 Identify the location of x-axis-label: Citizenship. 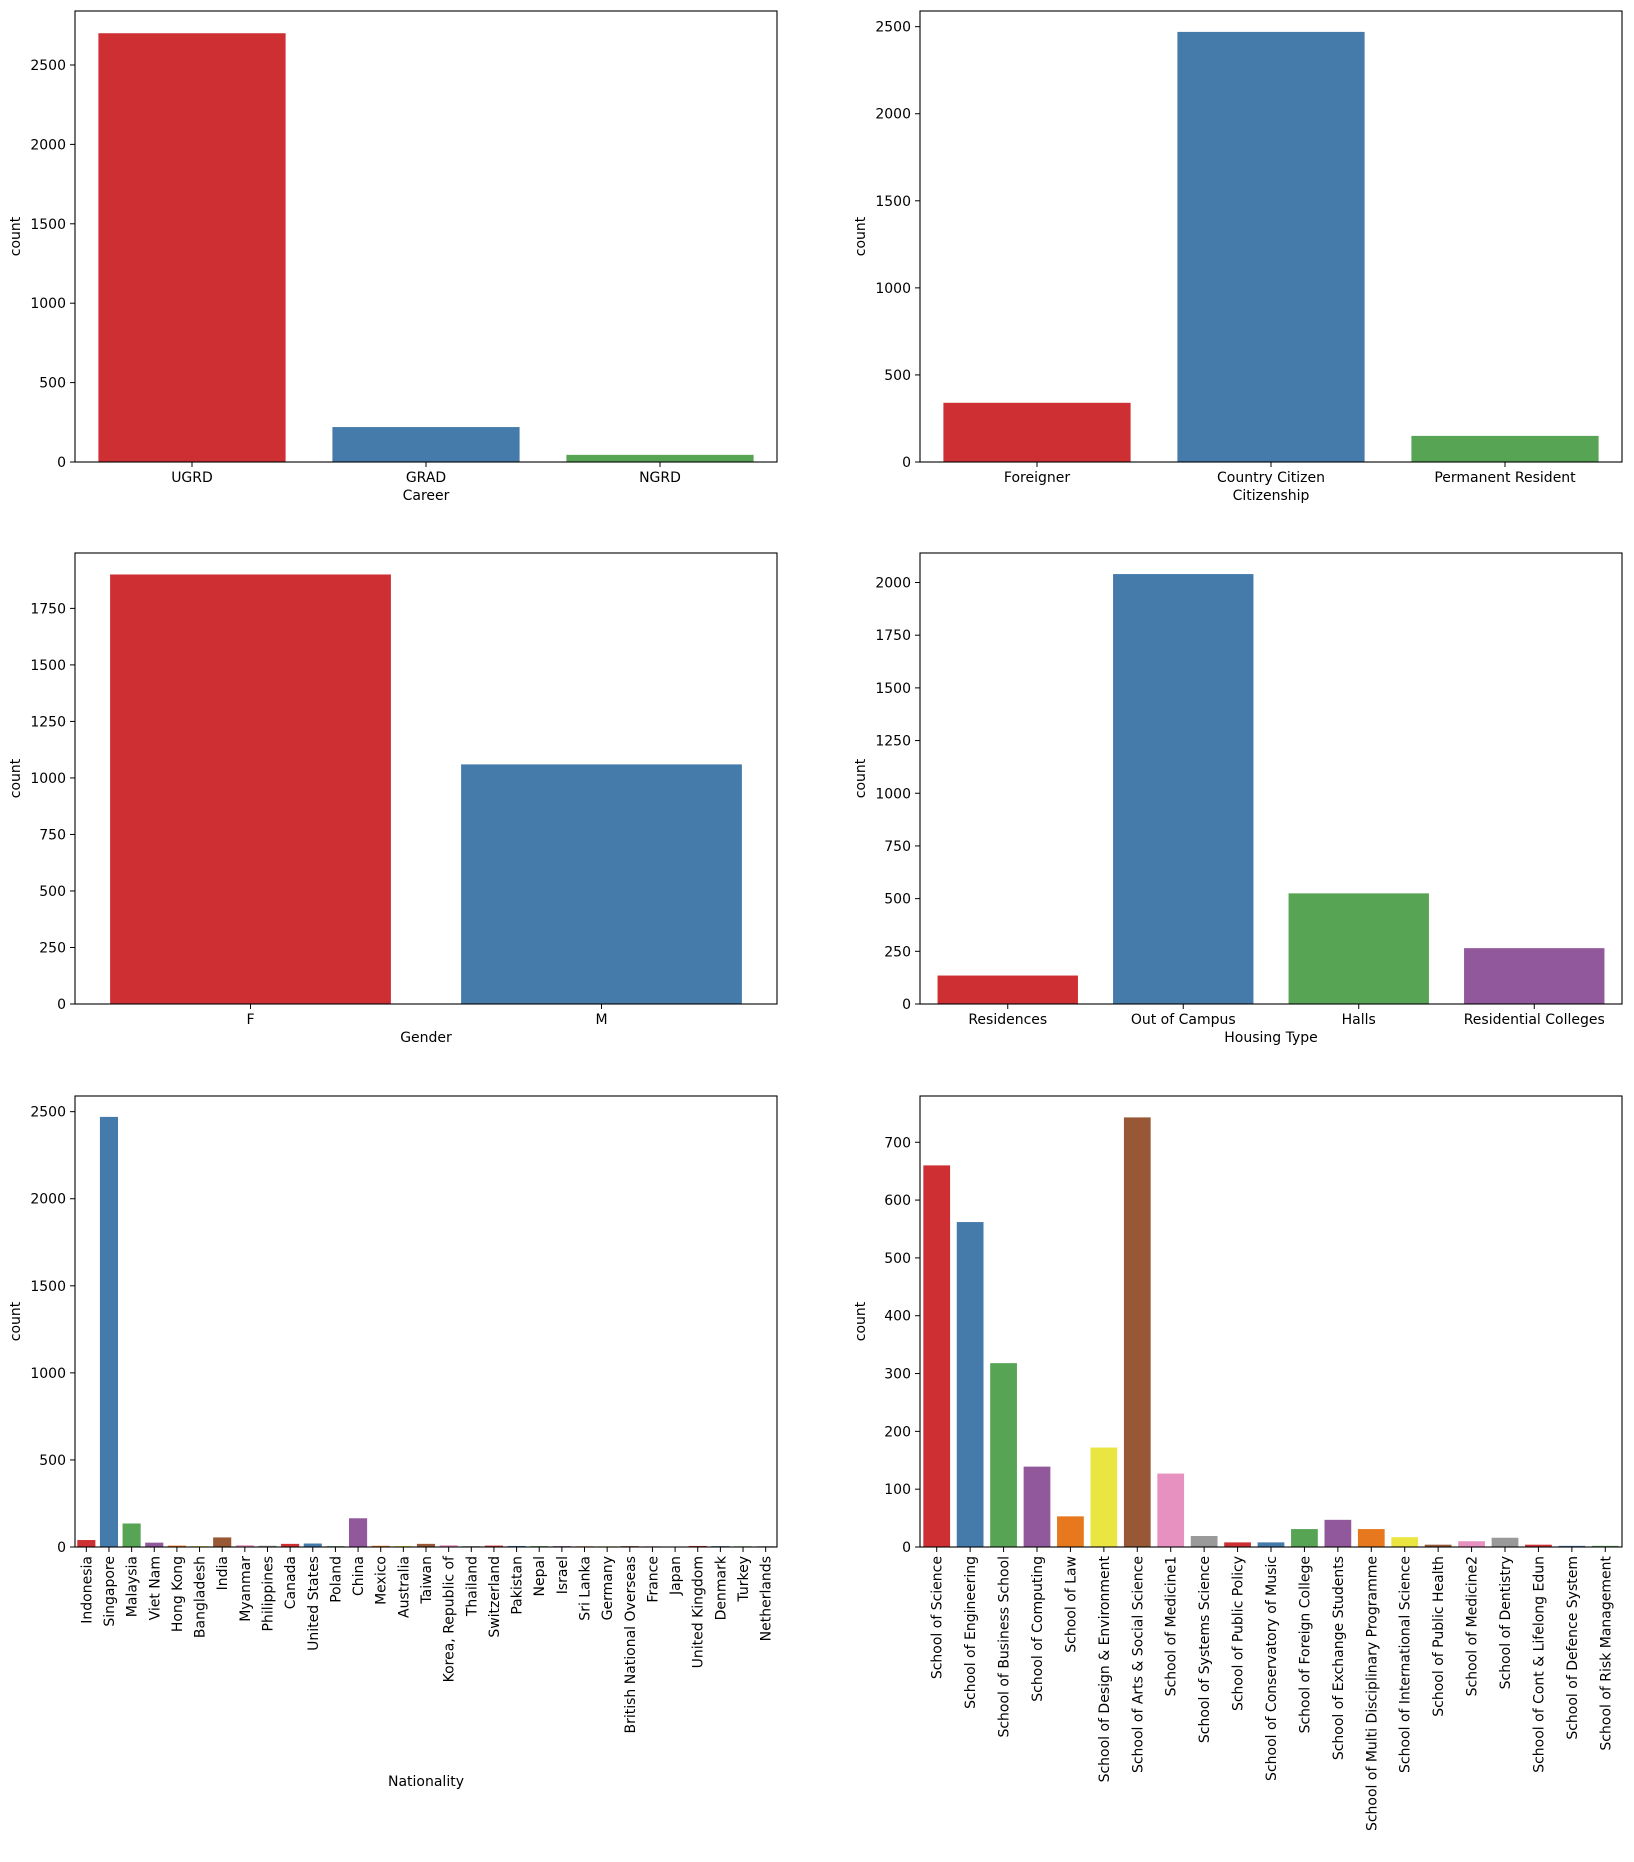
(1271, 496).